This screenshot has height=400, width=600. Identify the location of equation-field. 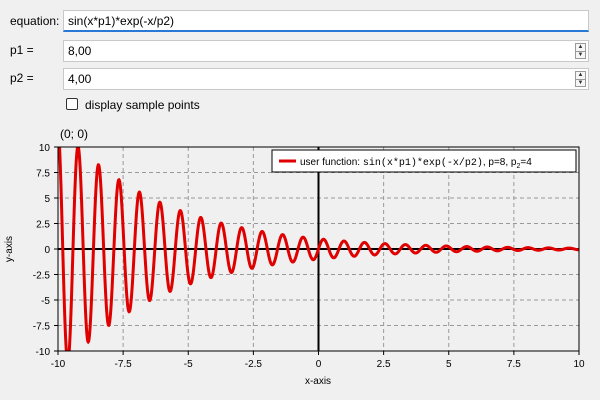
(326, 21).